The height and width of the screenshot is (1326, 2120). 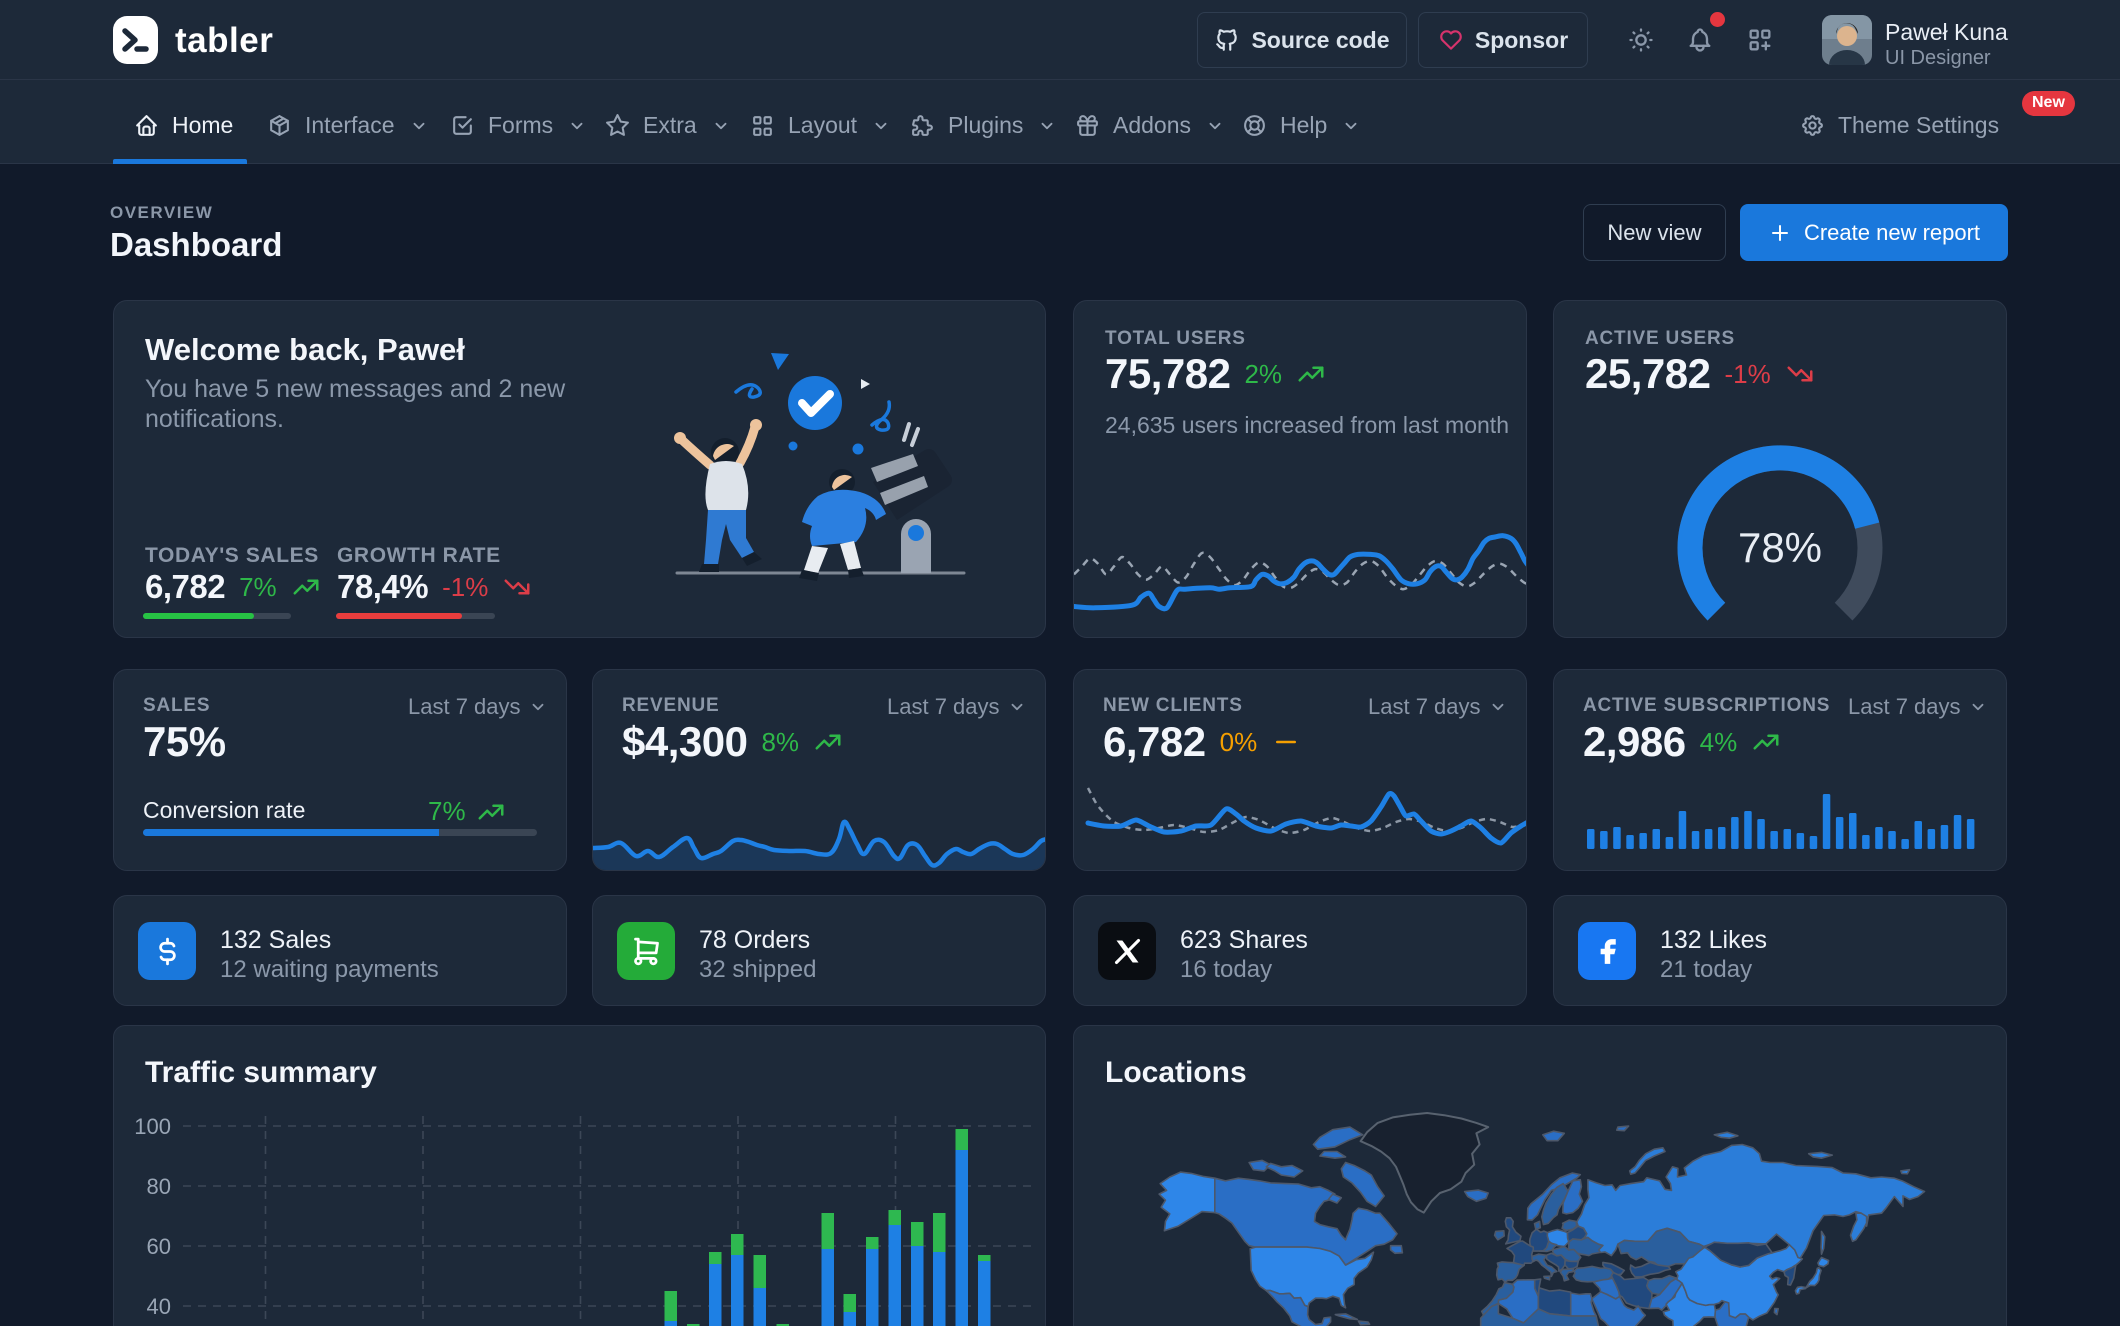 What do you see at coordinates (159, 1306) in the screenshot?
I see `svg-text: 40` at bounding box center [159, 1306].